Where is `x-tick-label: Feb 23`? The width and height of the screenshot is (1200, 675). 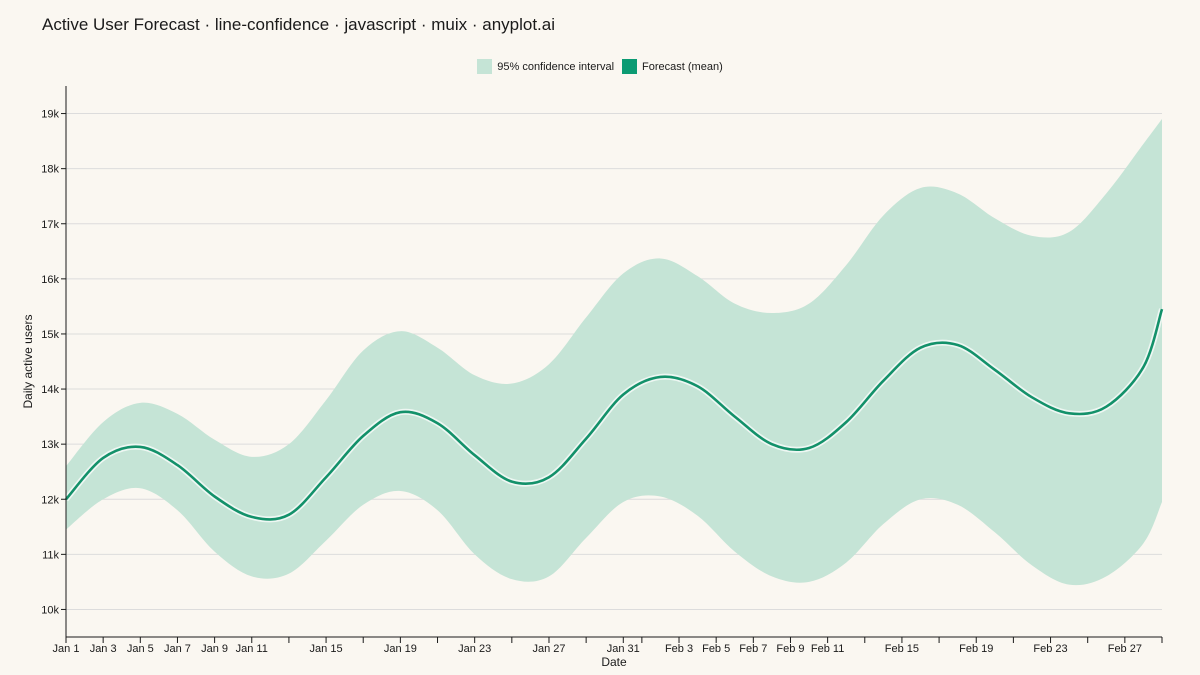
x-tick-label: Feb 23 is located at coordinates (1050, 649).